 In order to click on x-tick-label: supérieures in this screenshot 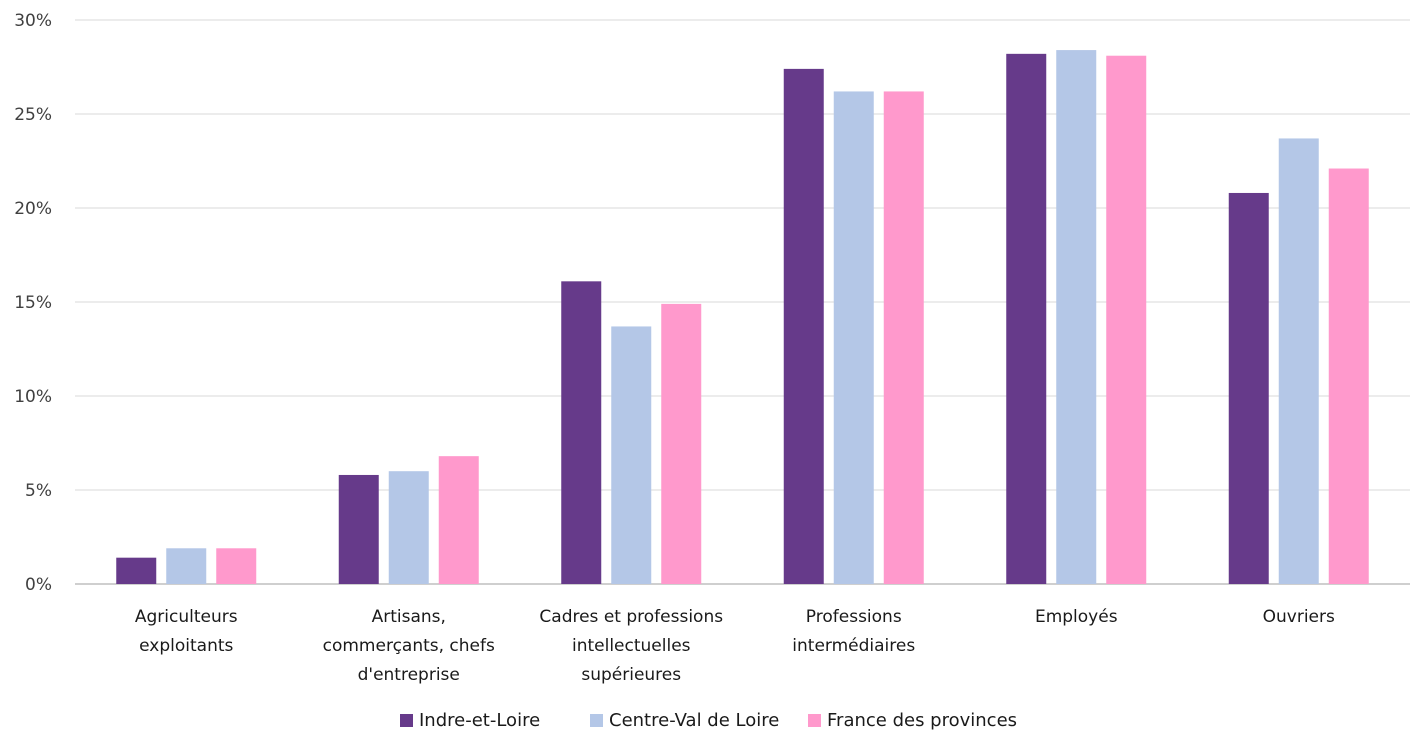, I will do `click(631, 675)`.